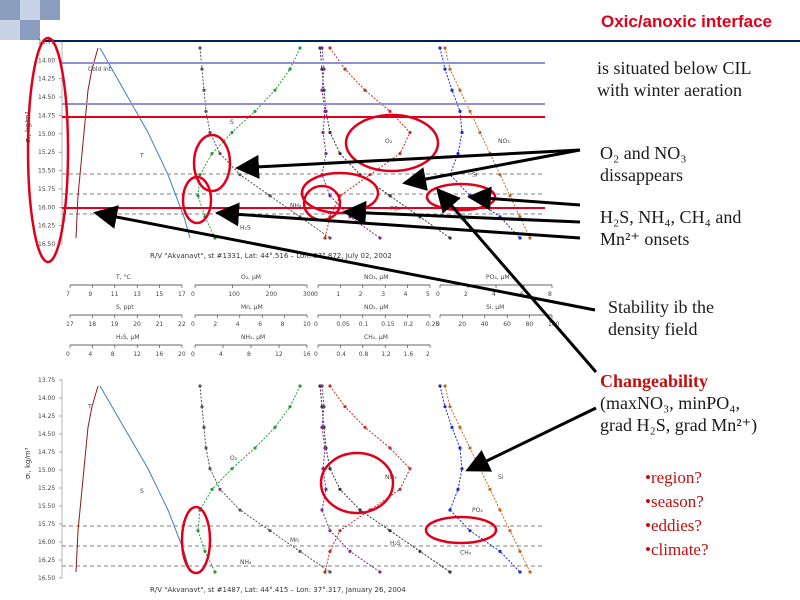  What do you see at coordinates (90, 294) in the screenshot?
I see `axis-block-tick-label: 9` at bounding box center [90, 294].